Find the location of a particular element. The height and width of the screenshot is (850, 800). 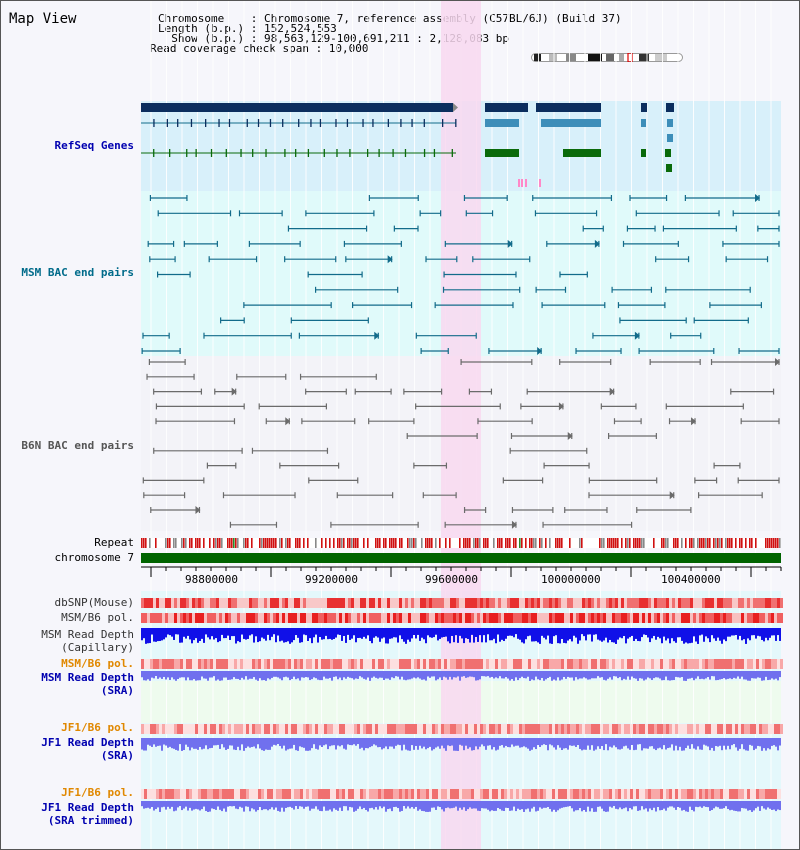

msm-depth-capillary is located at coordinates (461, 636).